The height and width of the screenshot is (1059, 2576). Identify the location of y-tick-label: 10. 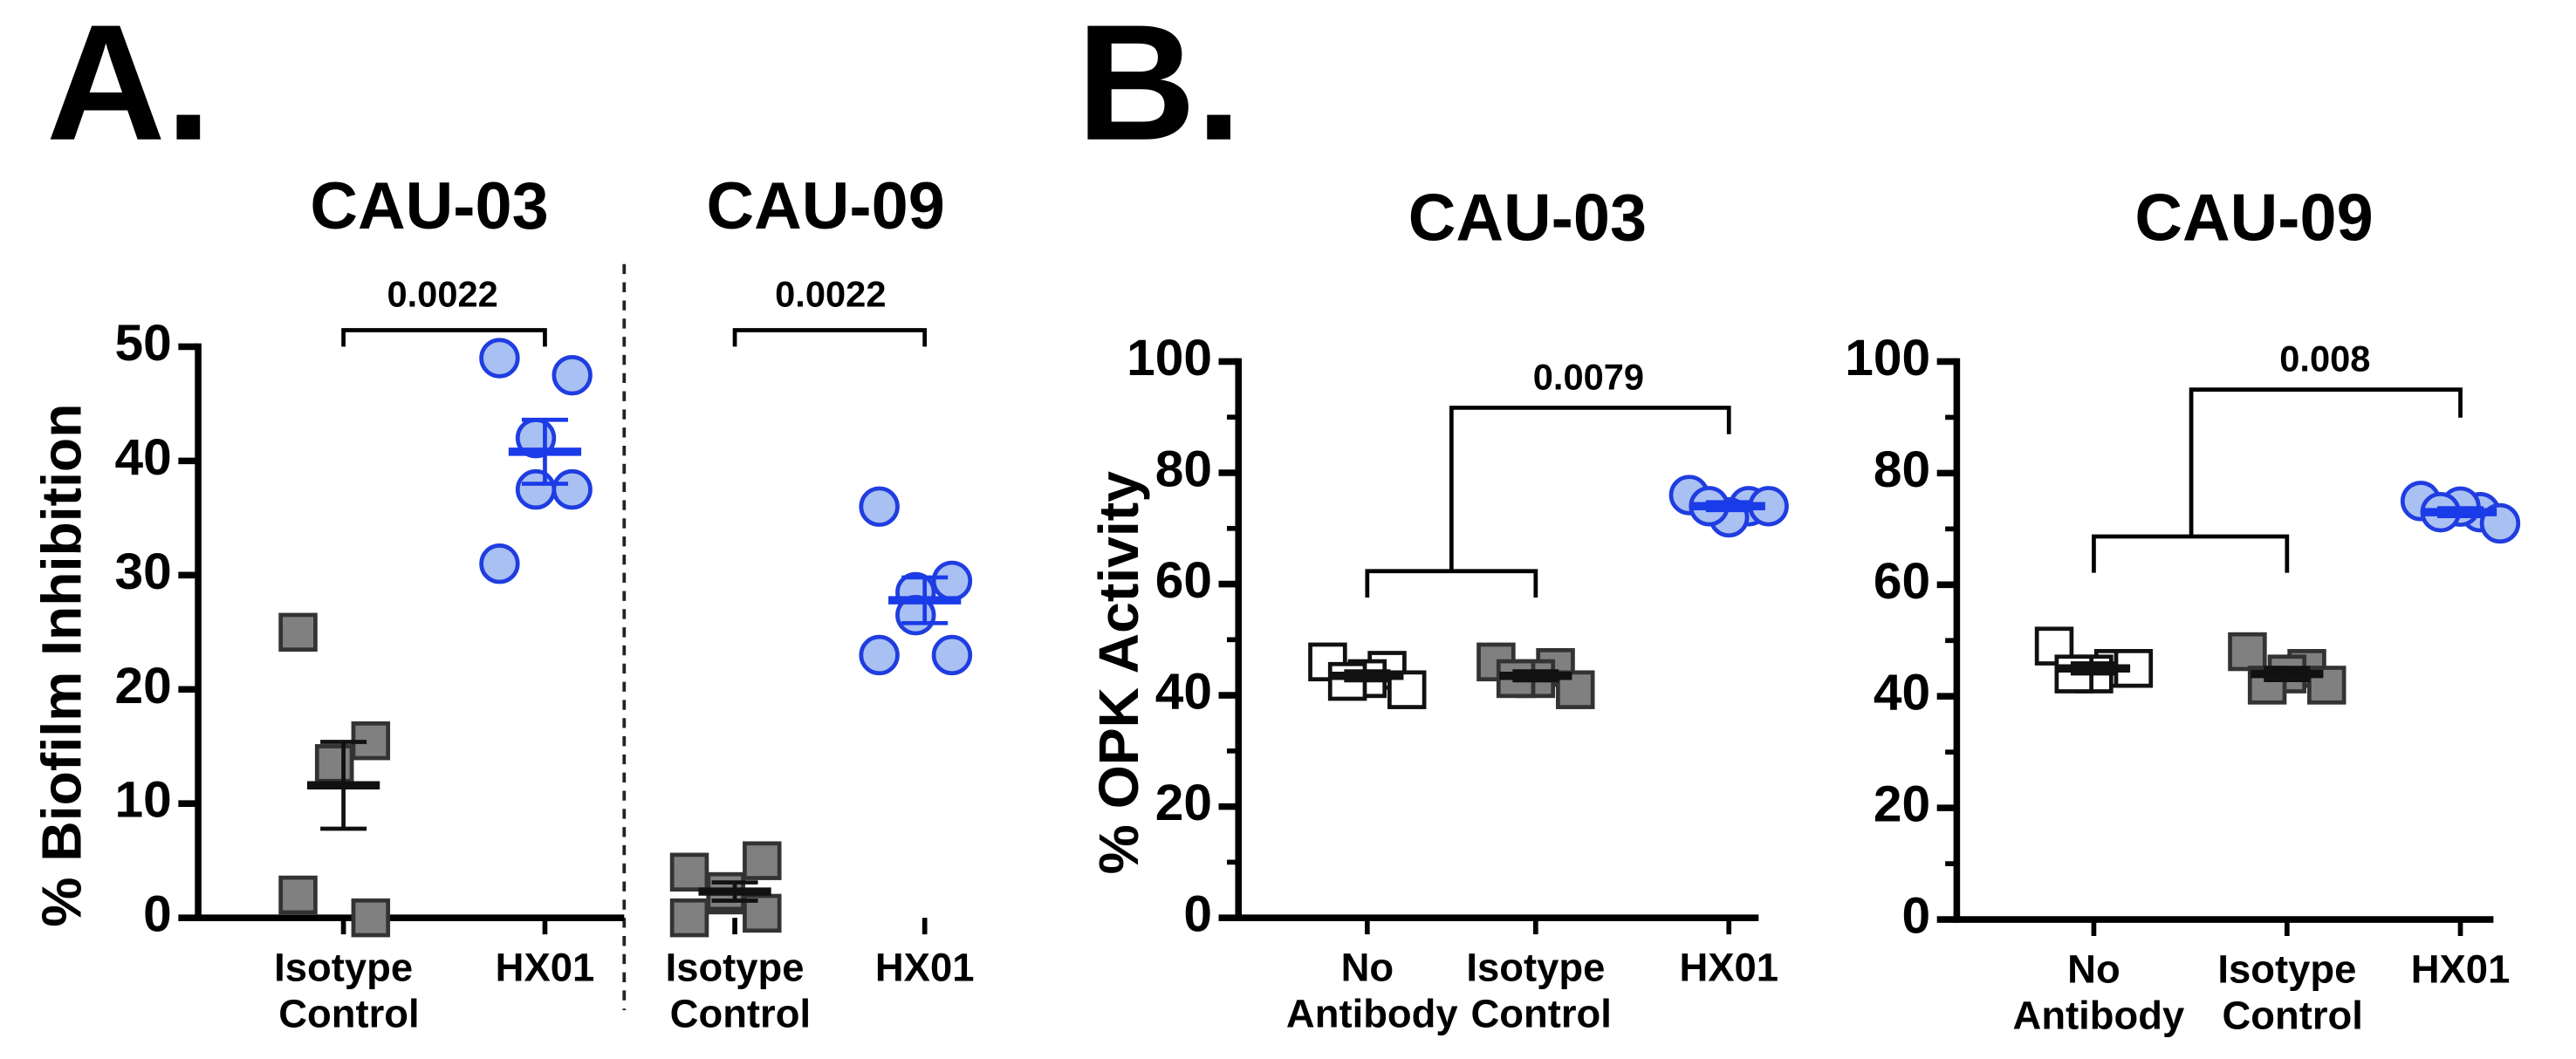
(143, 800).